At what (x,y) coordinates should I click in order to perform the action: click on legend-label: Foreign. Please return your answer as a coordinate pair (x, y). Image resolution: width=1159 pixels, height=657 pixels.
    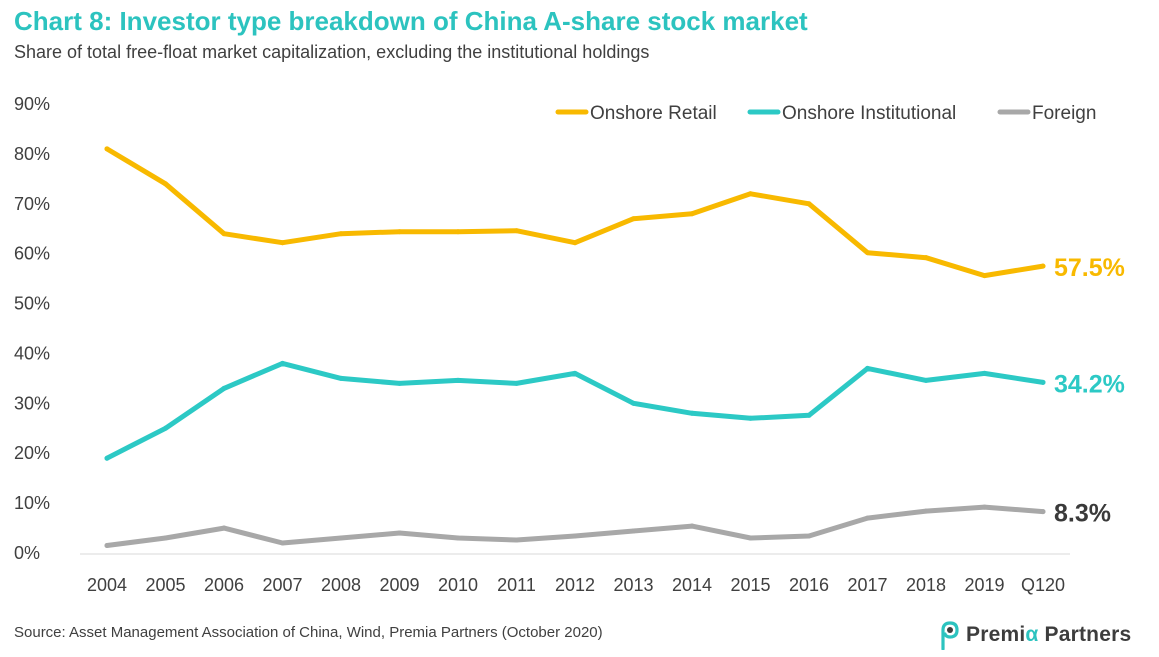
    Looking at the image, I should click on (1064, 113).